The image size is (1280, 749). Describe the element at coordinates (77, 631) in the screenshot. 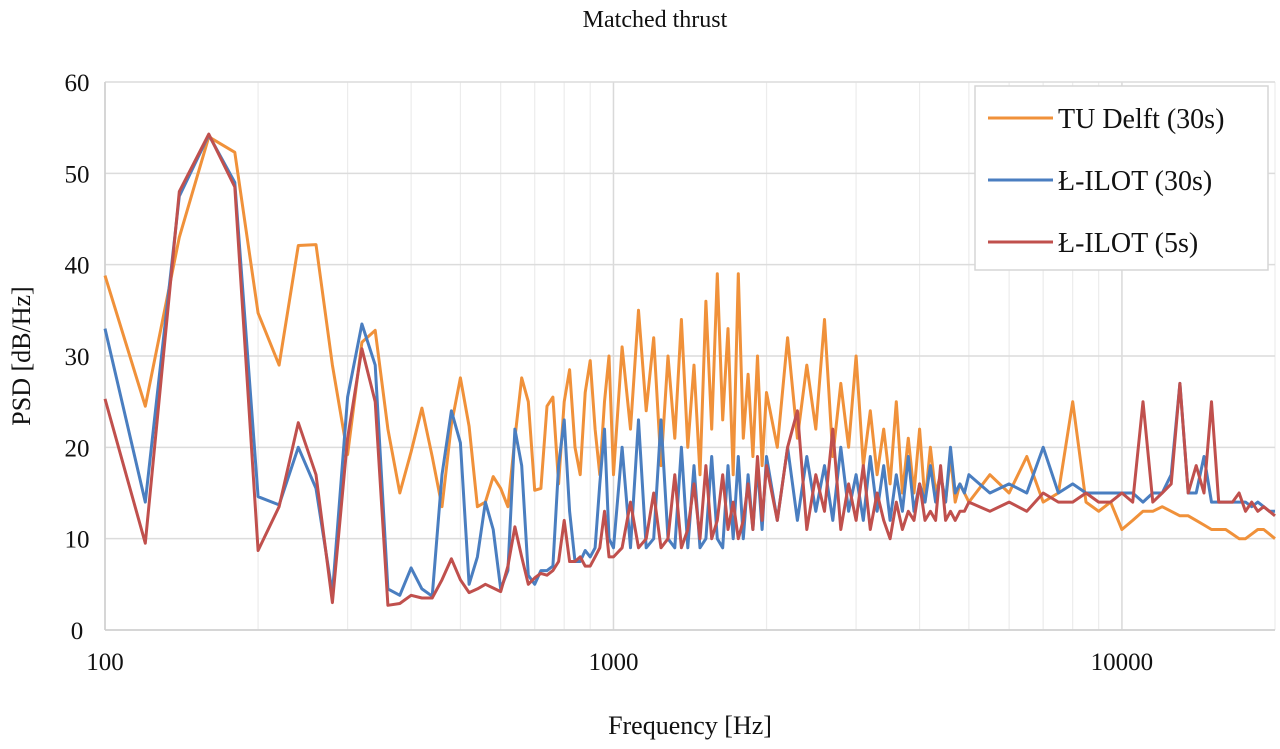

I see `y-tick-label: 0` at that location.